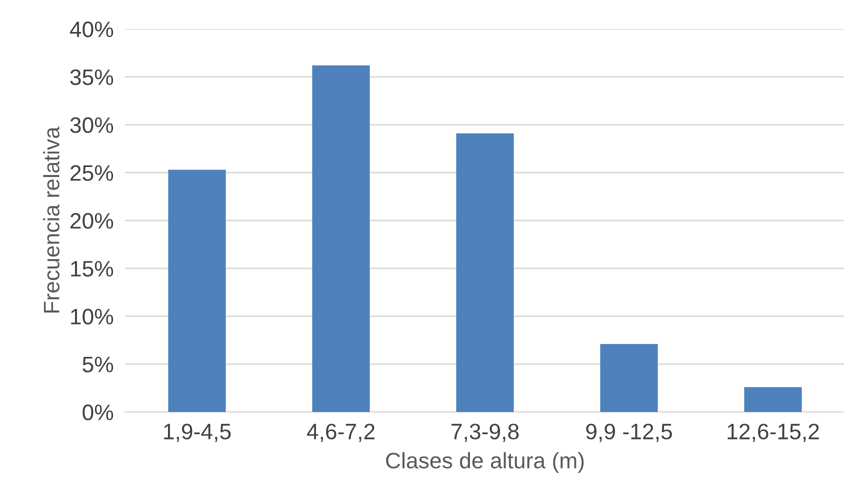 This screenshot has width=844, height=504. I want to click on x-tick-label: 9,9 -12,5, so click(629, 433).